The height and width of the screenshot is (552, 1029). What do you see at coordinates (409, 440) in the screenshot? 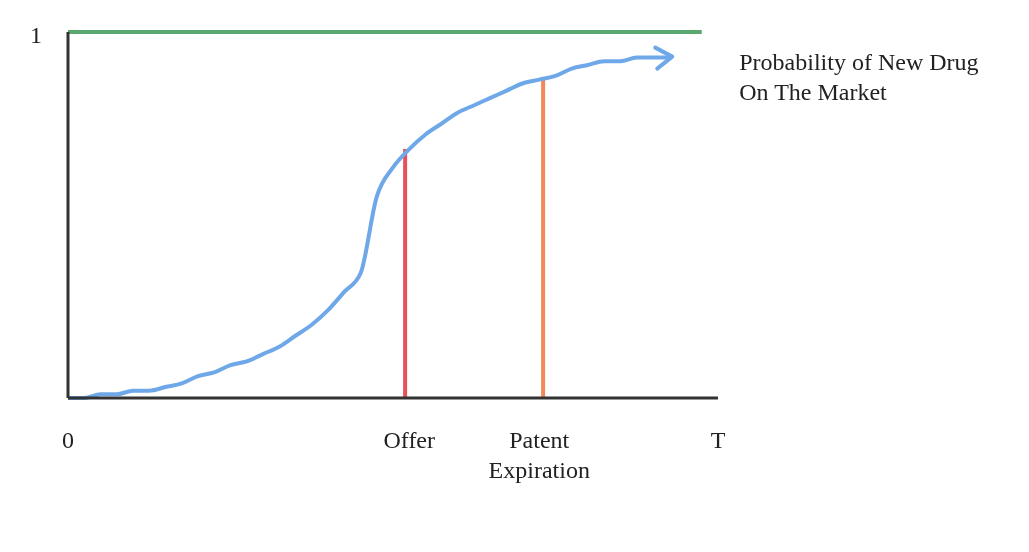
I see `x-tick-label: Offer` at bounding box center [409, 440].